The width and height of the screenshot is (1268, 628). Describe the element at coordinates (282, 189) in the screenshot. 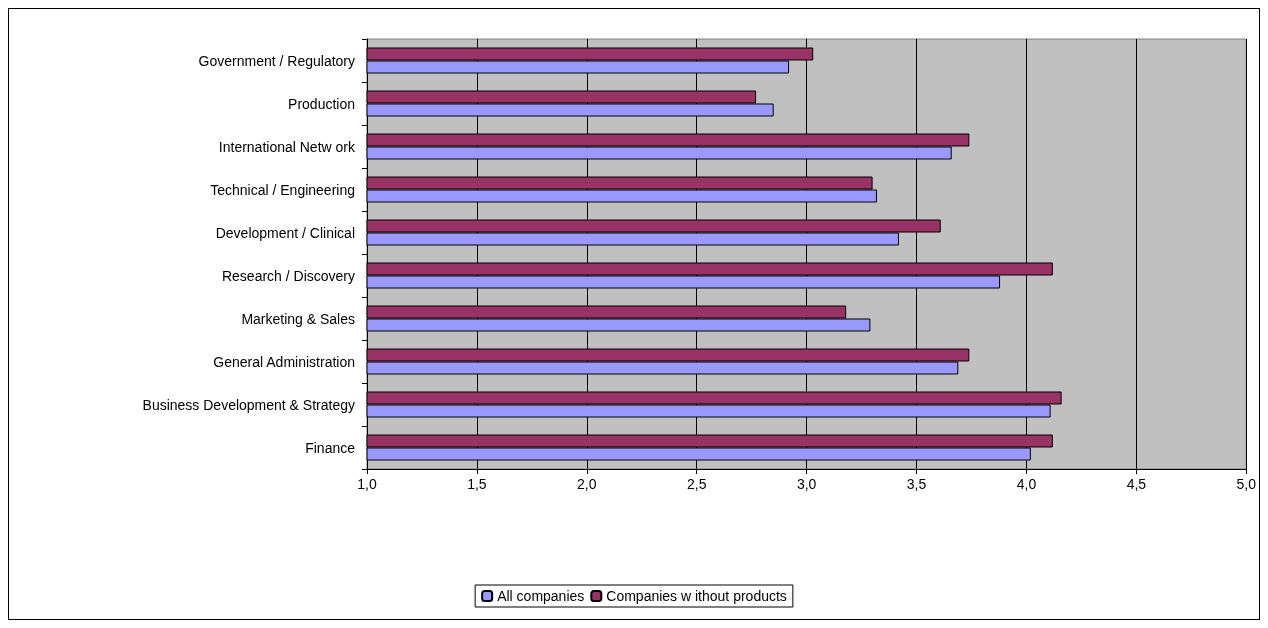

I see `y-tick-label: Technical / Engineering` at that location.